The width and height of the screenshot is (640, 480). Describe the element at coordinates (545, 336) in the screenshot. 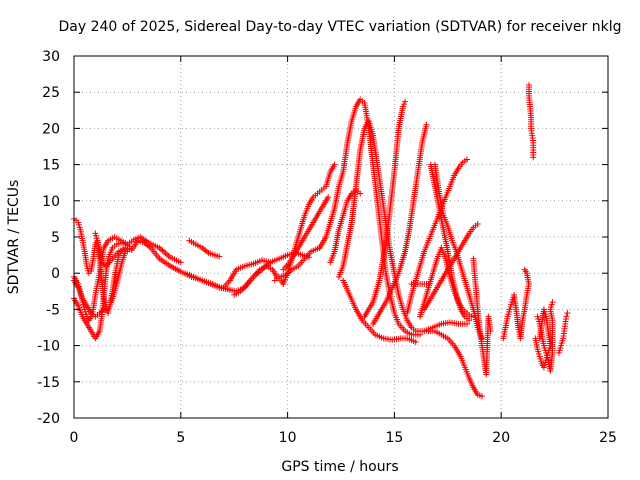

I see `series-arc30` at that location.